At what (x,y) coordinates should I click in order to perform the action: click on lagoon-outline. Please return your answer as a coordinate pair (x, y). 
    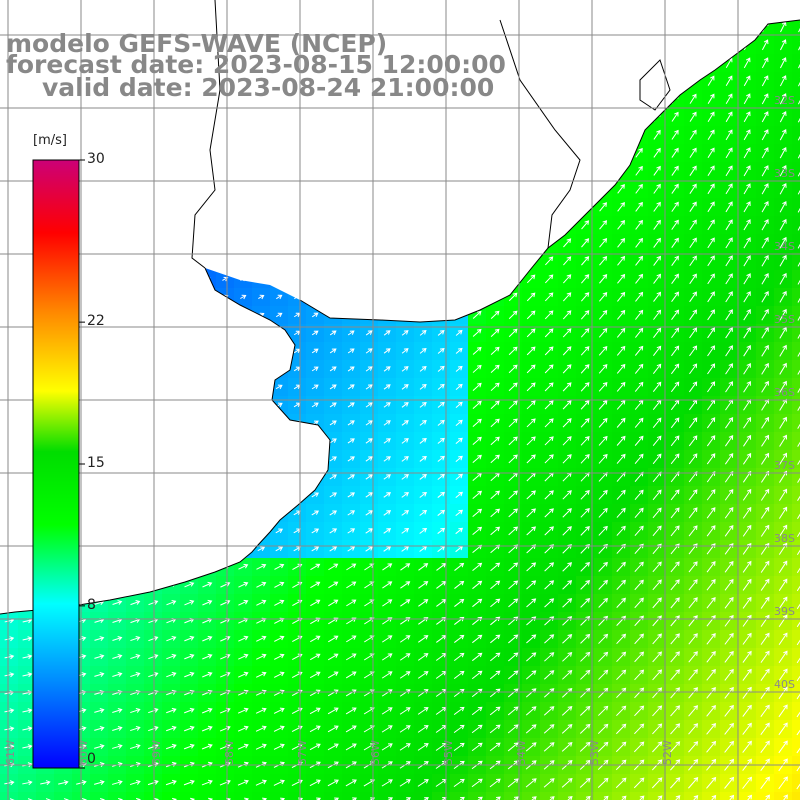
    Looking at the image, I should click on (655, 85).